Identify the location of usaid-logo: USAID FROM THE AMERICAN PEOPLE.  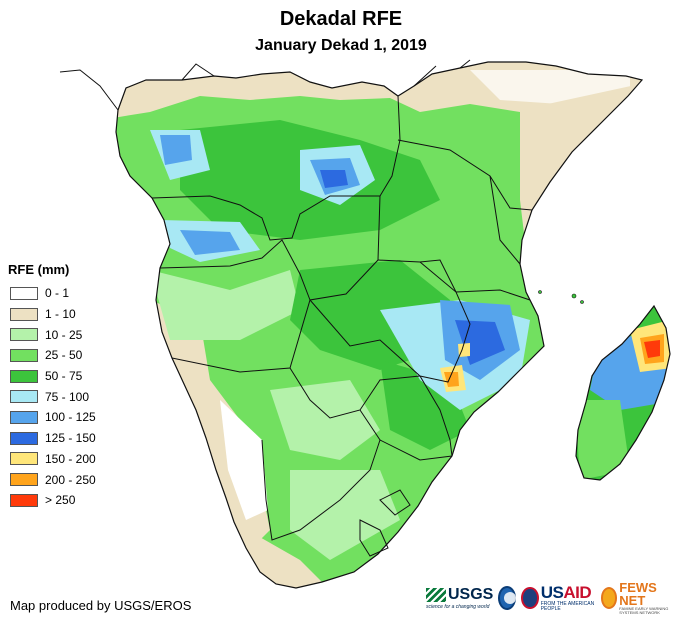
(558, 598).